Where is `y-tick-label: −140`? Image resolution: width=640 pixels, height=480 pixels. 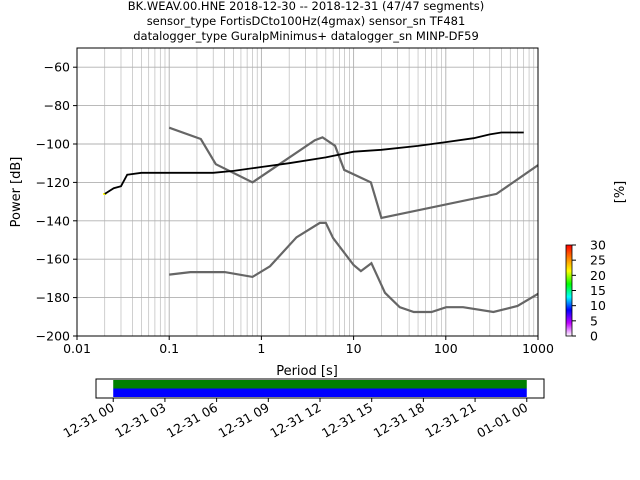
y-tick-label: −140 is located at coordinates (53, 220).